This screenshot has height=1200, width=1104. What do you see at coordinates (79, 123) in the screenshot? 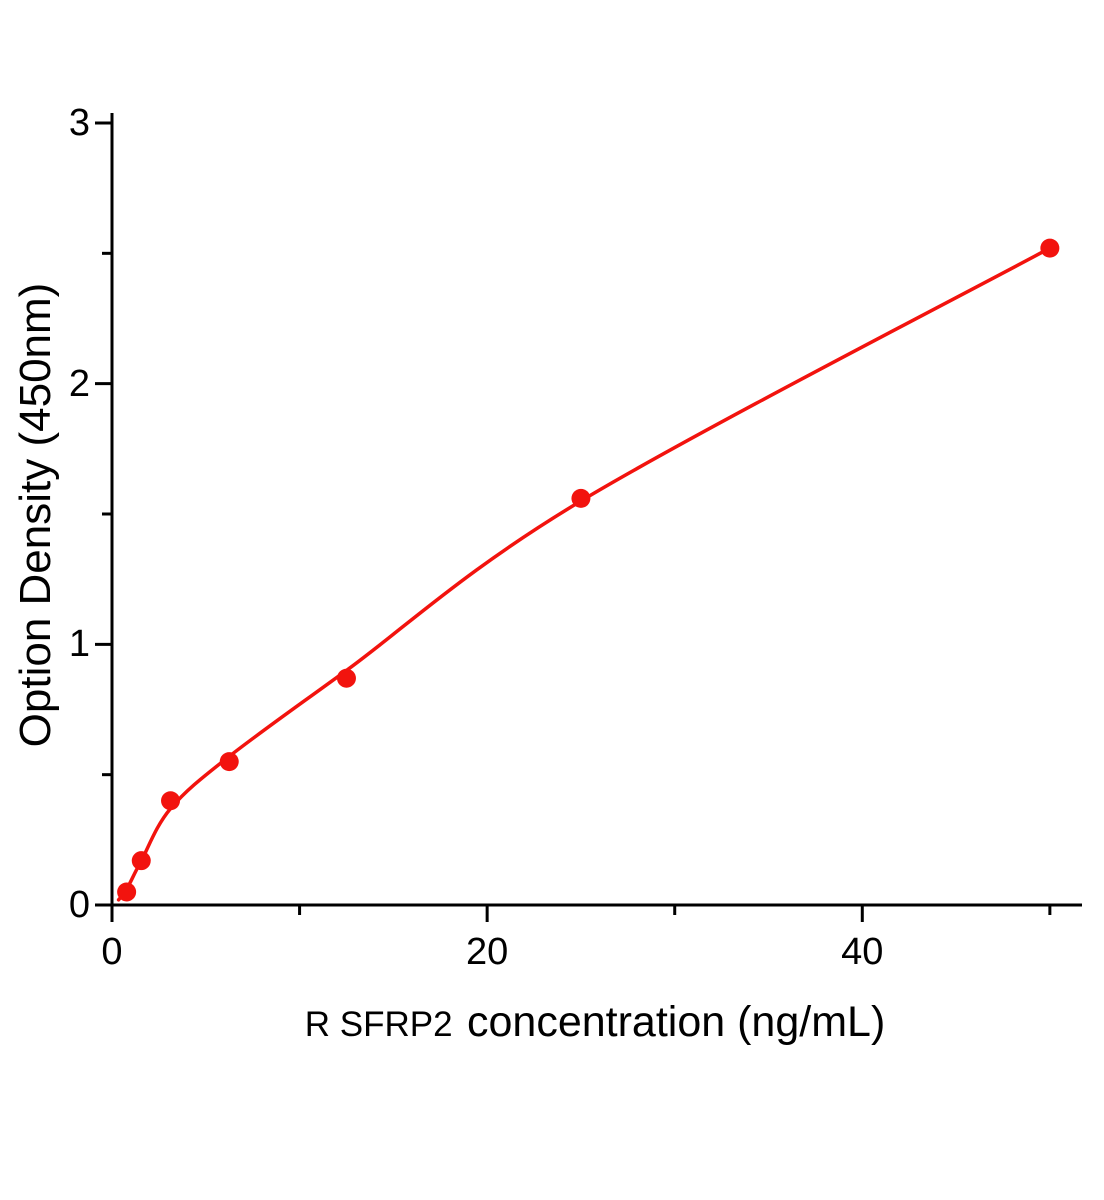
I see `y-tick-label: 3` at bounding box center [79, 123].